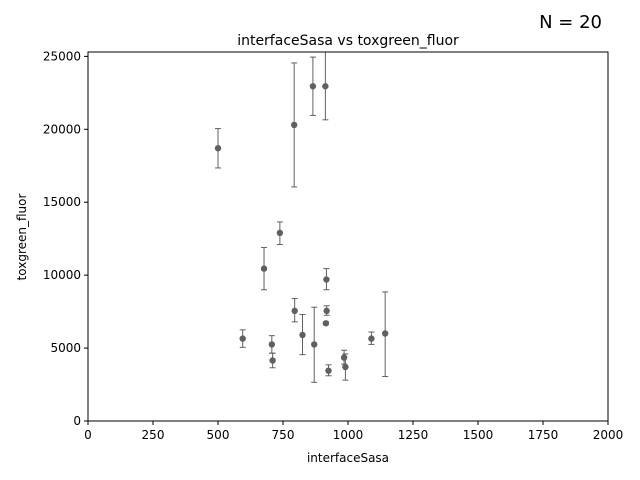 The width and height of the screenshot is (640, 480). What do you see at coordinates (62, 202) in the screenshot?
I see `y-tick-label: 15000` at bounding box center [62, 202].